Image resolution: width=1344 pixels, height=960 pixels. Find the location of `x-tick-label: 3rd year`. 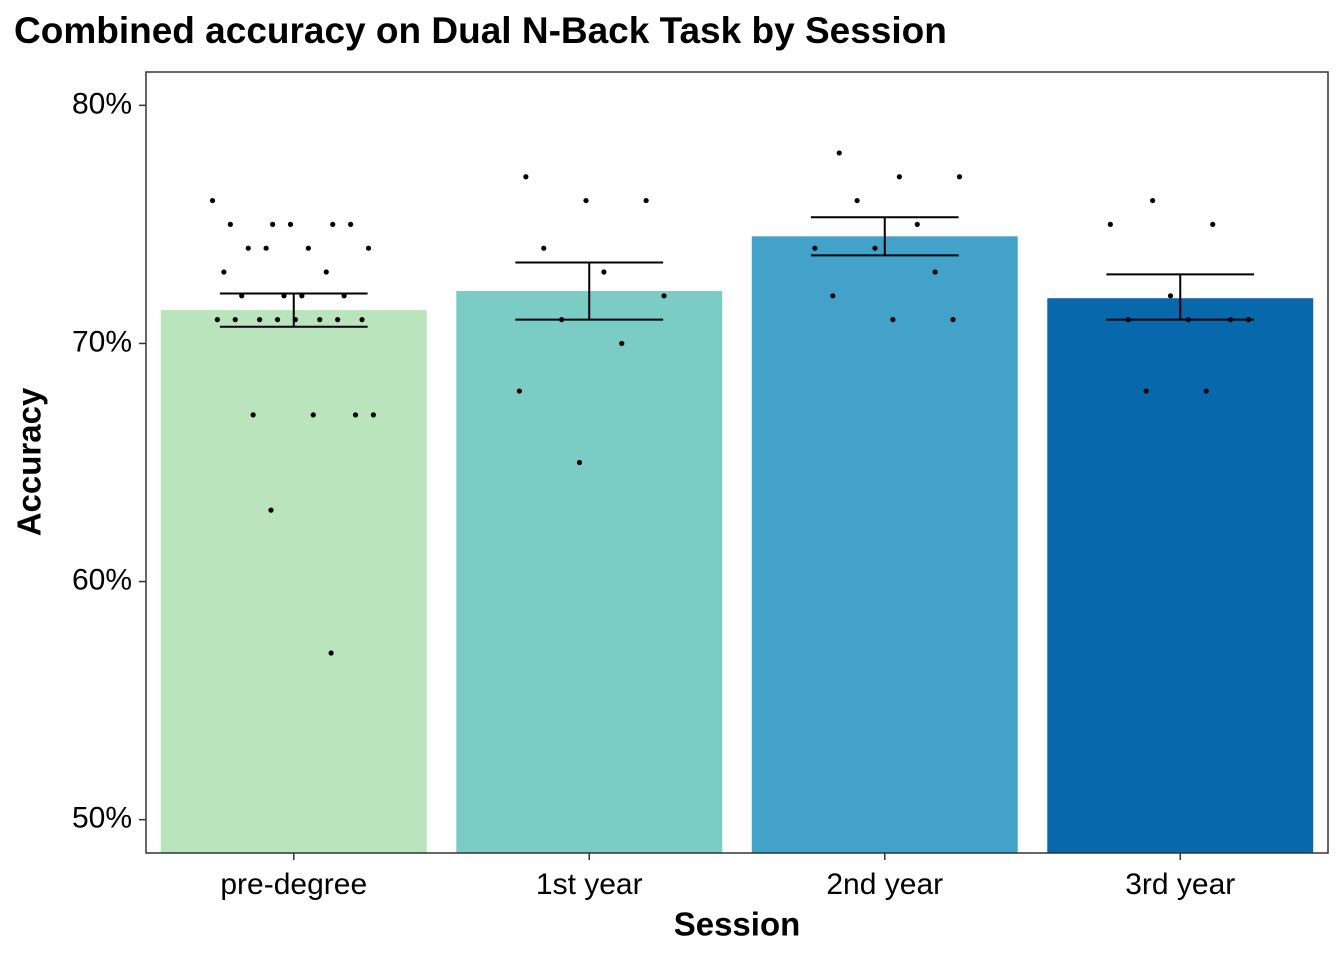

x-tick-label: 3rd year is located at coordinates (1180, 884).